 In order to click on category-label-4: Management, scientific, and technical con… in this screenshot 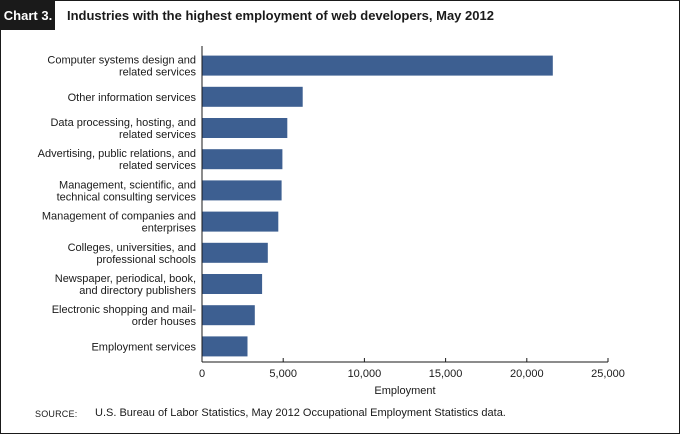, I will do `click(127, 191)`.